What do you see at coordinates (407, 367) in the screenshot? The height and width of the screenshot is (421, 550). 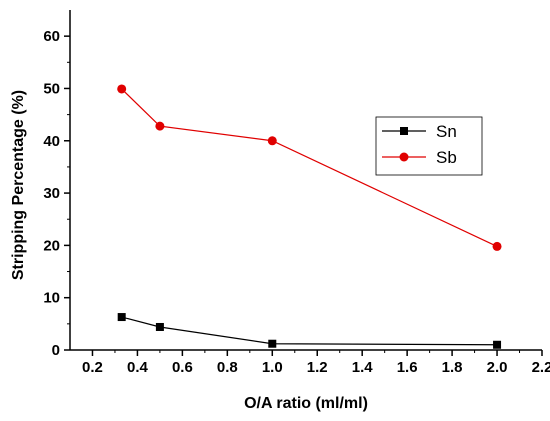 I see `x-tick-label: 1.6` at bounding box center [407, 367].